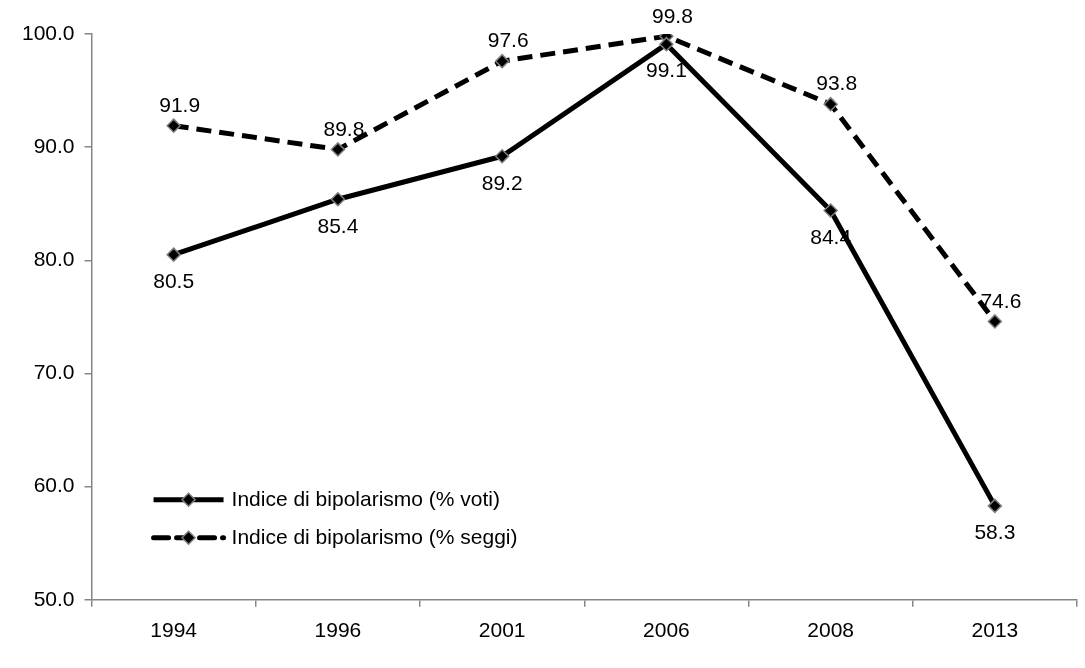  What do you see at coordinates (666, 630) in the screenshot?
I see `x-tick-label: 2006` at bounding box center [666, 630].